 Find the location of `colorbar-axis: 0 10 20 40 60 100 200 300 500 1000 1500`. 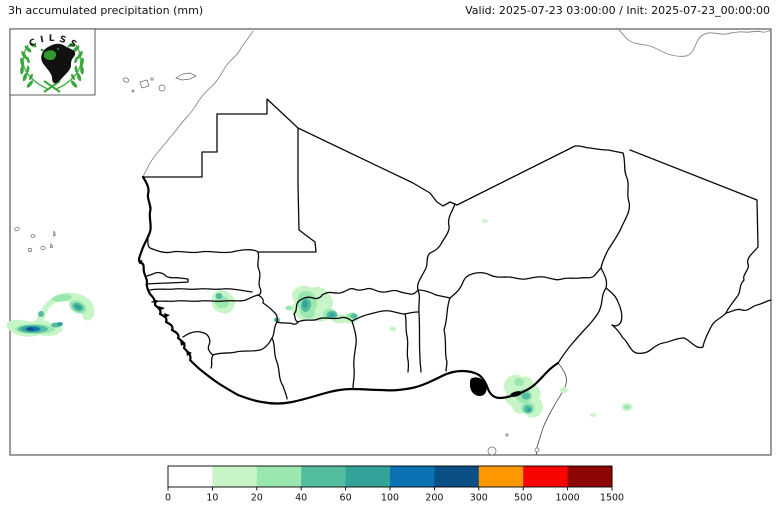

colorbar-axis: 0 10 20 40 60 100 200 300 500 1000 1500 is located at coordinates (394, 495).